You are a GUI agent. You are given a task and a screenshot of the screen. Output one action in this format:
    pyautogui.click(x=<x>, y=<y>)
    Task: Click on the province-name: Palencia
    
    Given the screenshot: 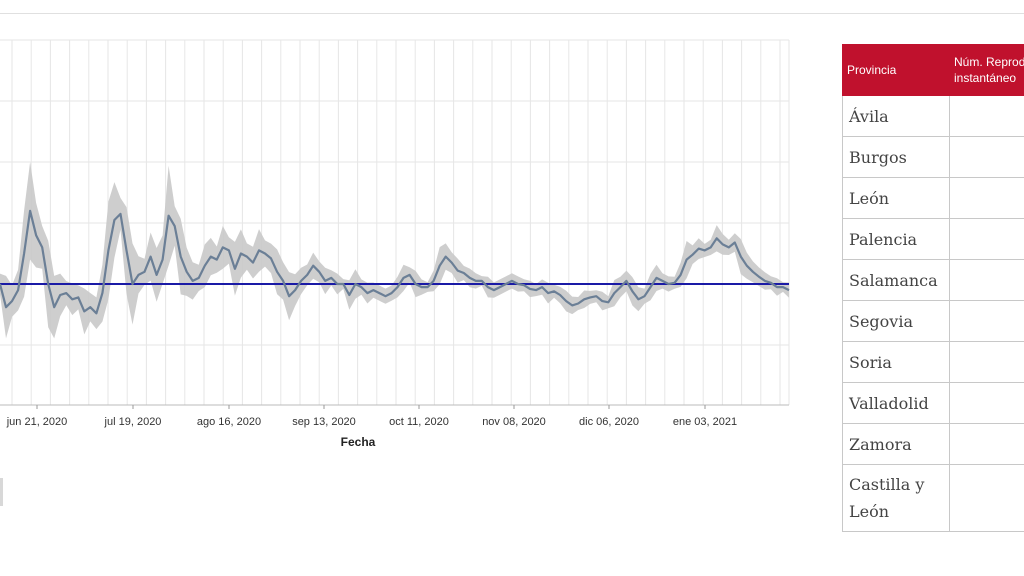 What is the action you would take?
    pyautogui.click(x=896, y=239)
    